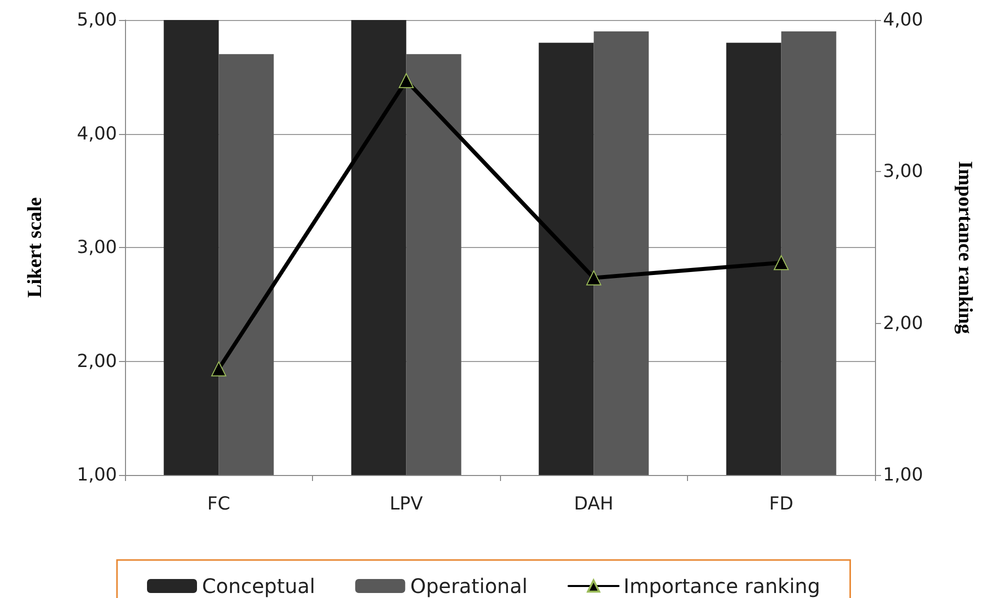 The image size is (1000, 598). I want to click on x-tick-label: FD, so click(781, 504).